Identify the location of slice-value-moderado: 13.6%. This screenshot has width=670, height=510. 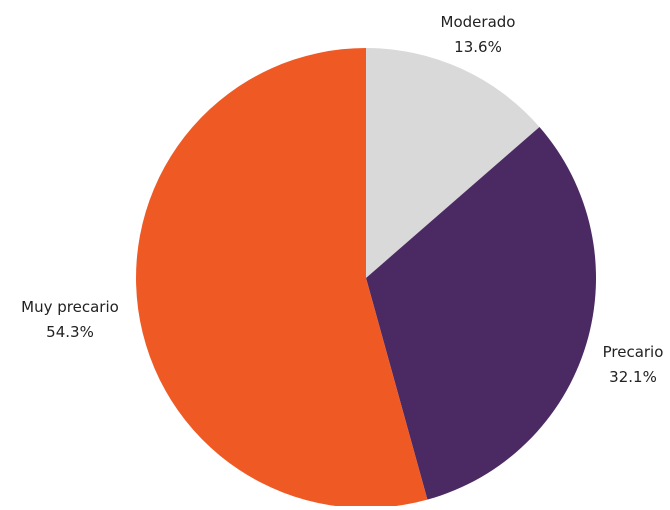
(478, 47).